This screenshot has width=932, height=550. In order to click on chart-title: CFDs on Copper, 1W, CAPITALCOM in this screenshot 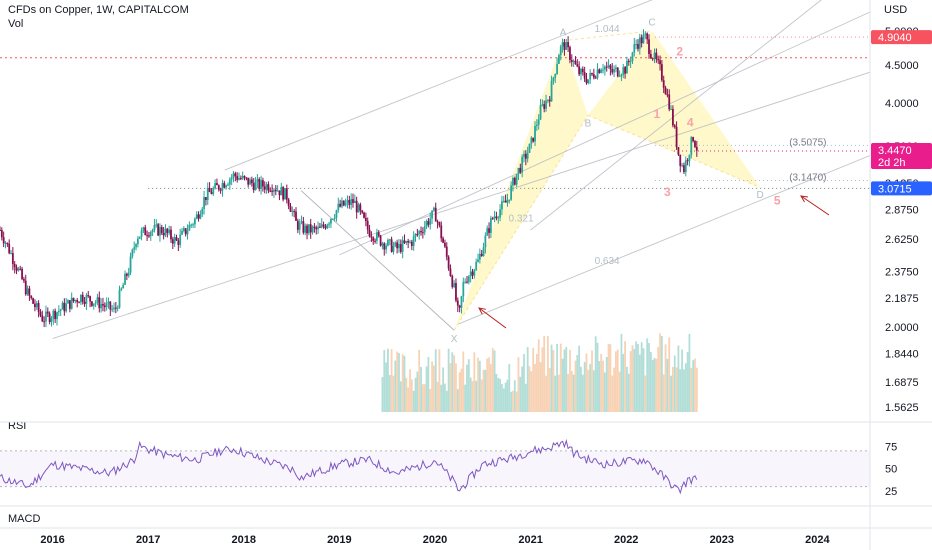, I will do `click(98, 10)`.